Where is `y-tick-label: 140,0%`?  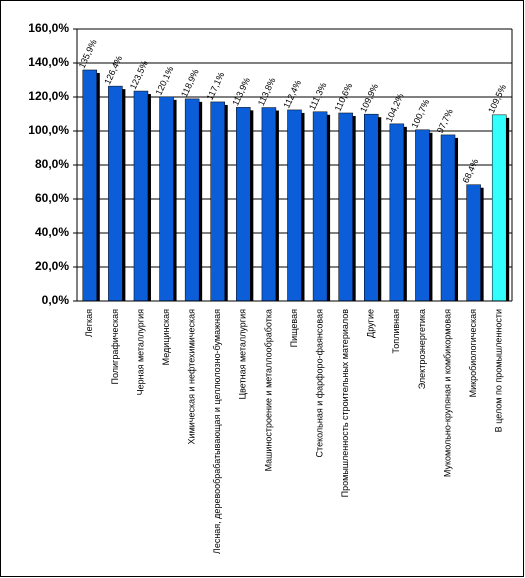
y-tick-label: 140,0% is located at coordinates (48, 62).